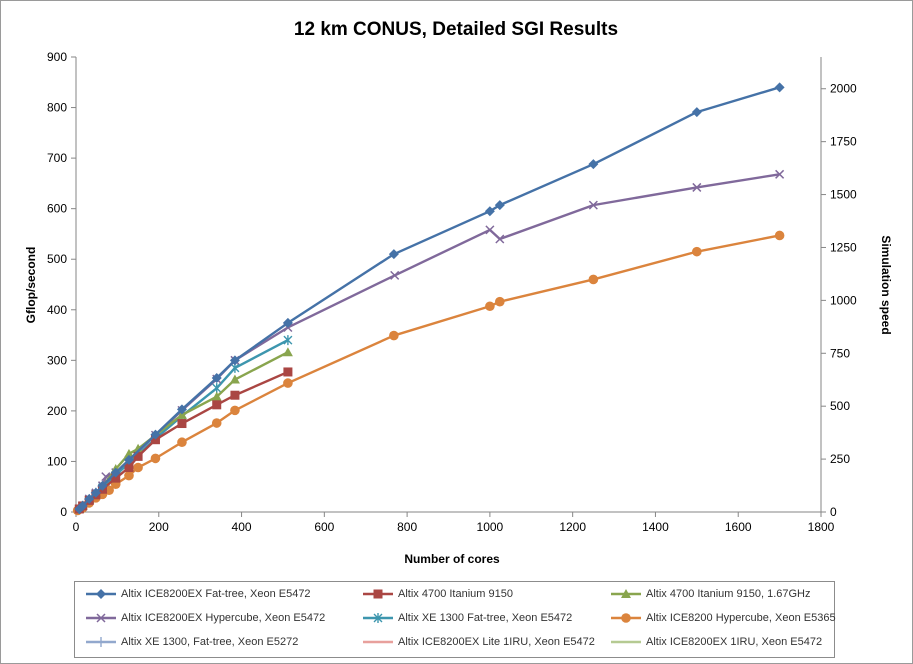 The width and height of the screenshot is (913, 664). Describe the element at coordinates (843, 142) in the screenshot. I see `y2-tick-label: 1750` at that location.